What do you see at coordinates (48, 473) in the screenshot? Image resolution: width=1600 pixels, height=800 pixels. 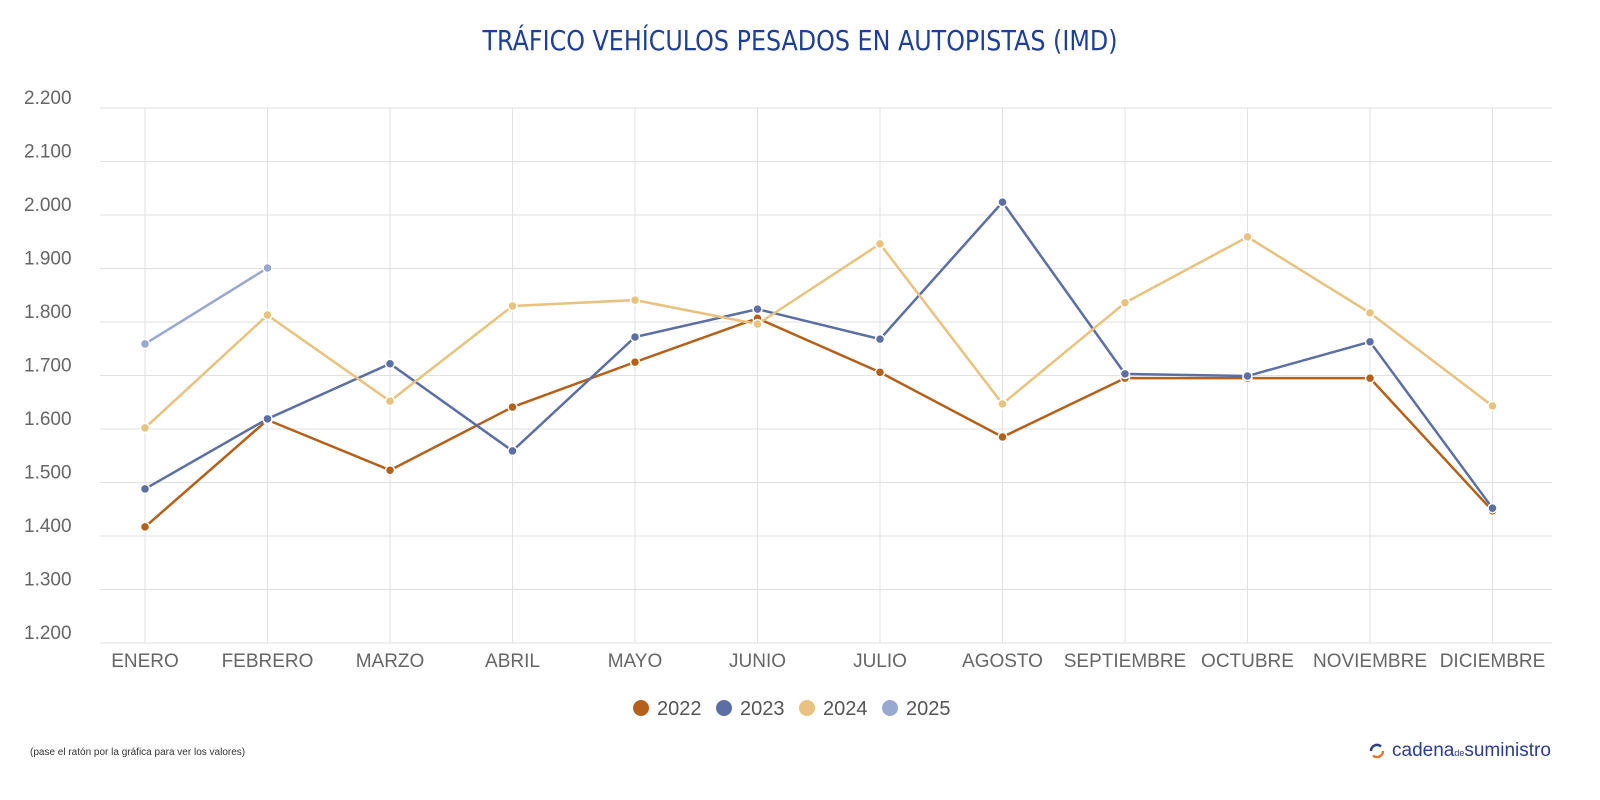 I see `y-tick-label: 1.500` at bounding box center [48, 473].